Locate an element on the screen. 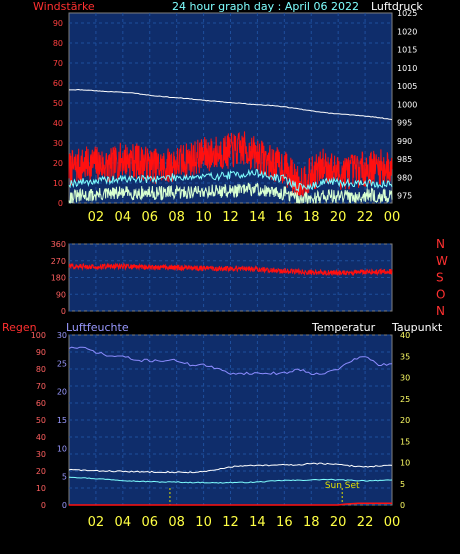 This screenshot has height=554, width=460. wind-axis-tick-label: 60 is located at coordinates (58, 83).